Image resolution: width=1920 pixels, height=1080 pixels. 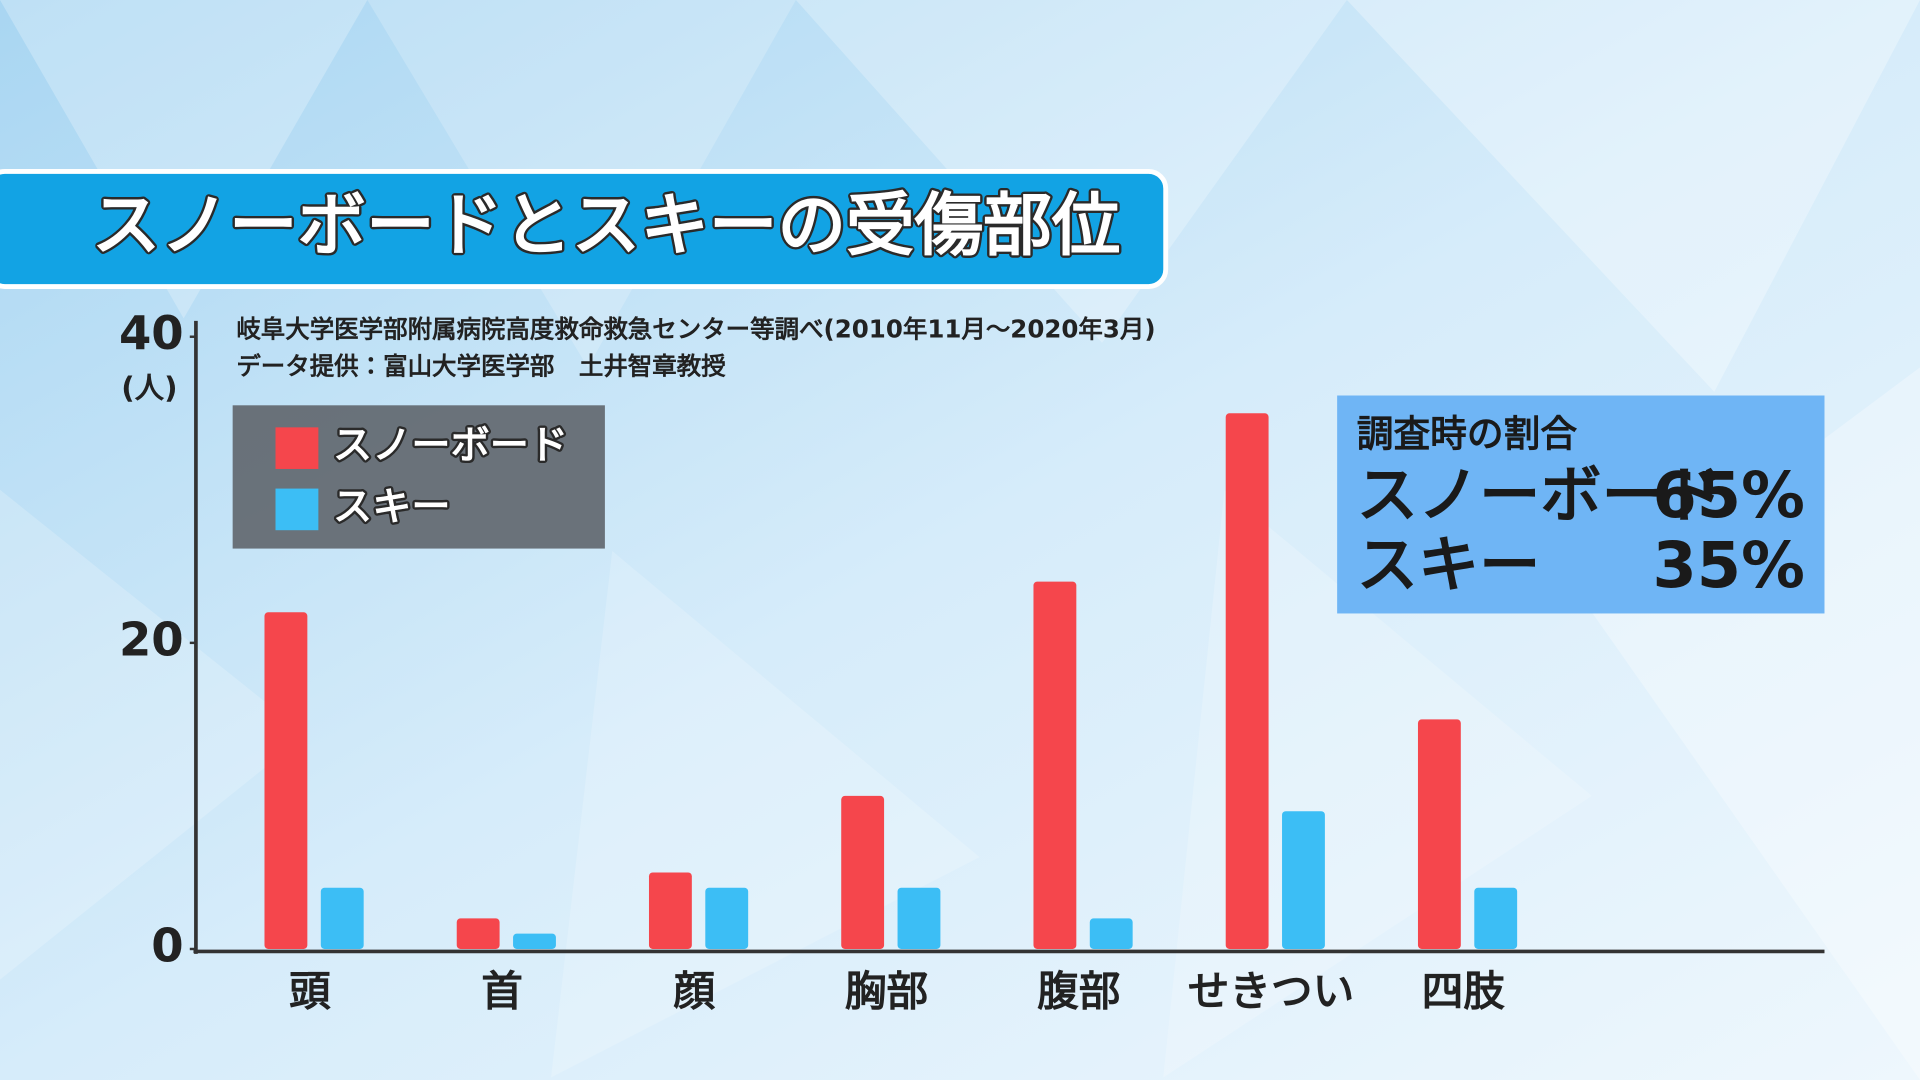 What do you see at coordinates (392, 507) in the screenshot?
I see `legend-label: スキー` at bounding box center [392, 507].